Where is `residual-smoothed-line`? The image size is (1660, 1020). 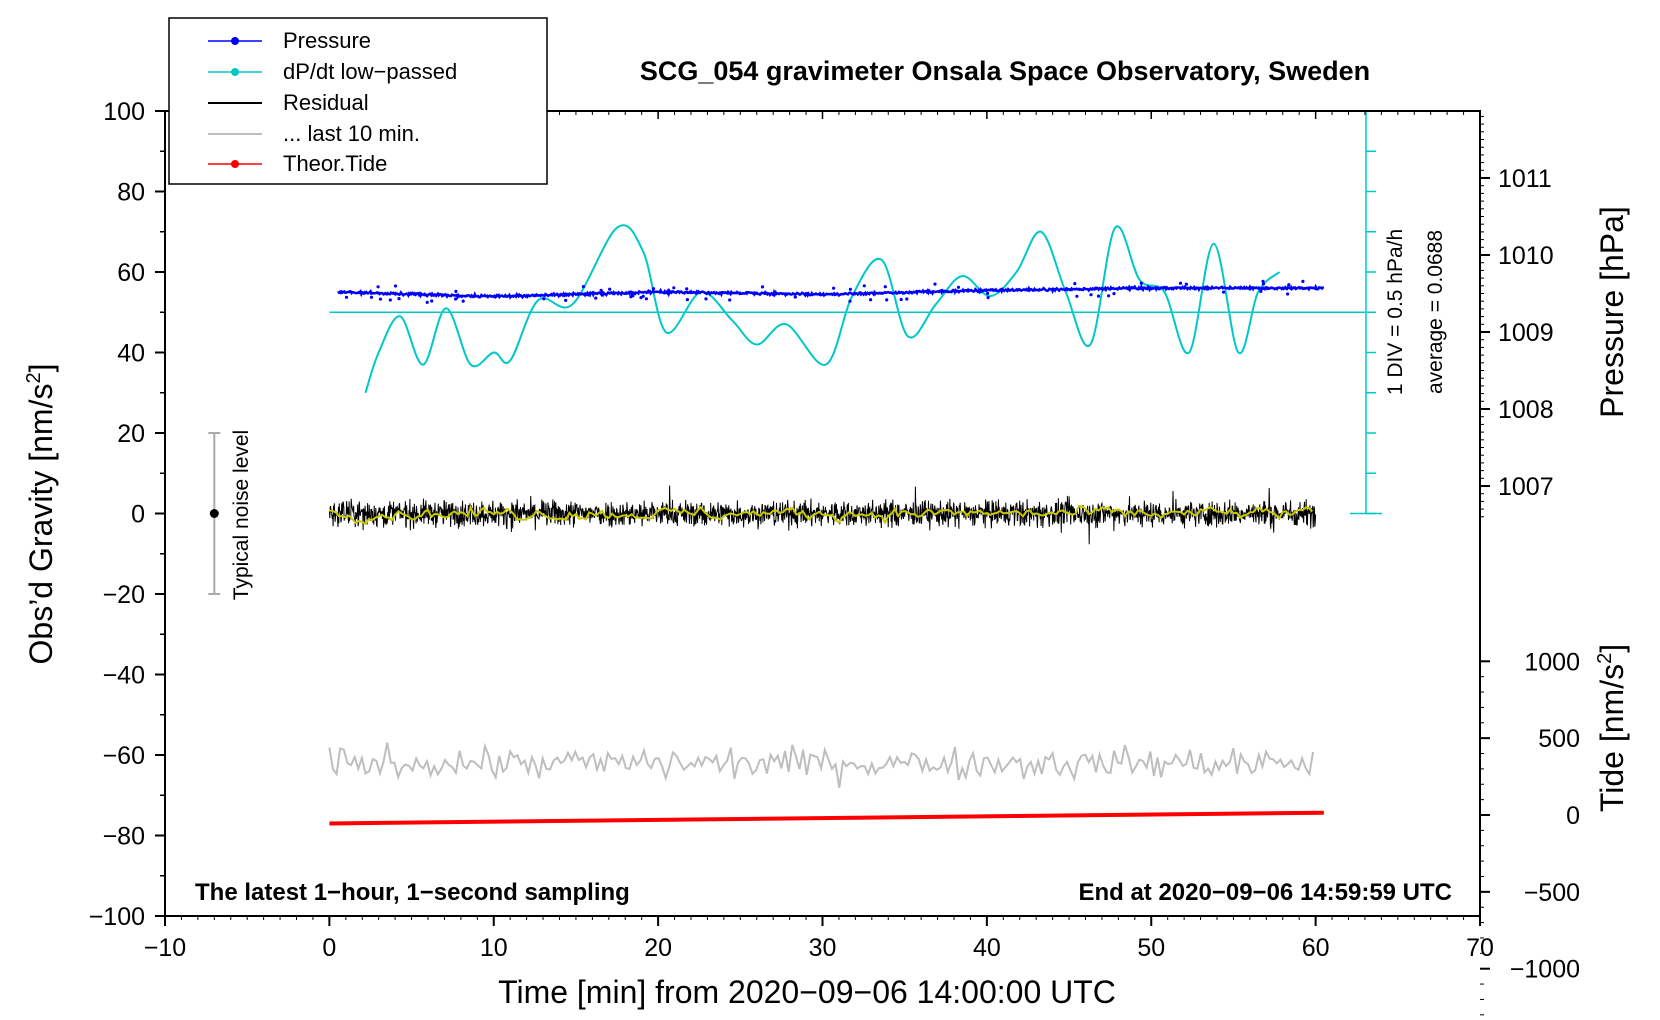
residual-smoothed-line is located at coordinates (821, 515).